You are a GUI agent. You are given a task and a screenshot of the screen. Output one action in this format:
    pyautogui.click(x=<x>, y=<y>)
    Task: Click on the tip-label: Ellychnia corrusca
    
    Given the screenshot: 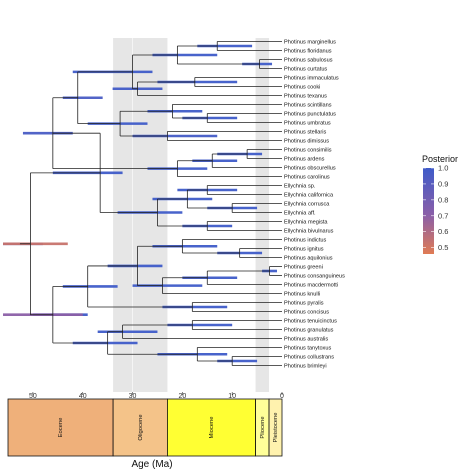 What is the action you would take?
    pyautogui.click(x=307, y=205)
    